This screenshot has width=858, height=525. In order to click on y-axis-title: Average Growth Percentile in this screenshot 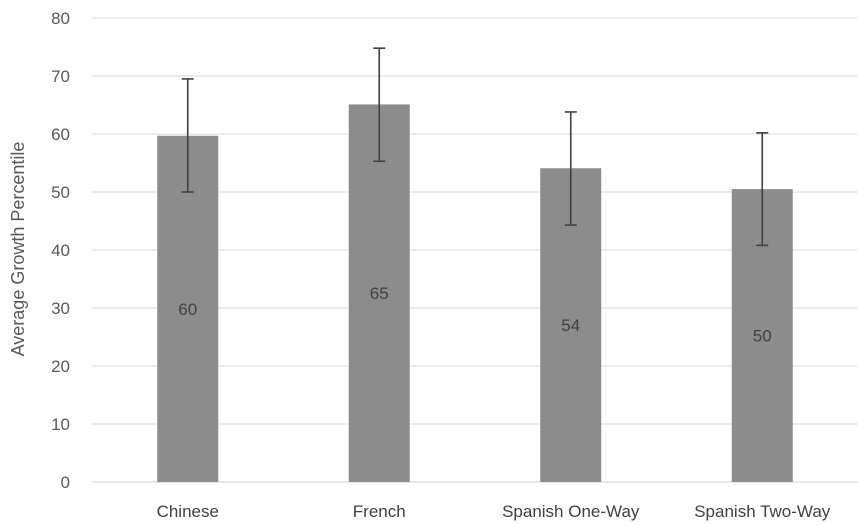, I will do `click(18, 249)`.